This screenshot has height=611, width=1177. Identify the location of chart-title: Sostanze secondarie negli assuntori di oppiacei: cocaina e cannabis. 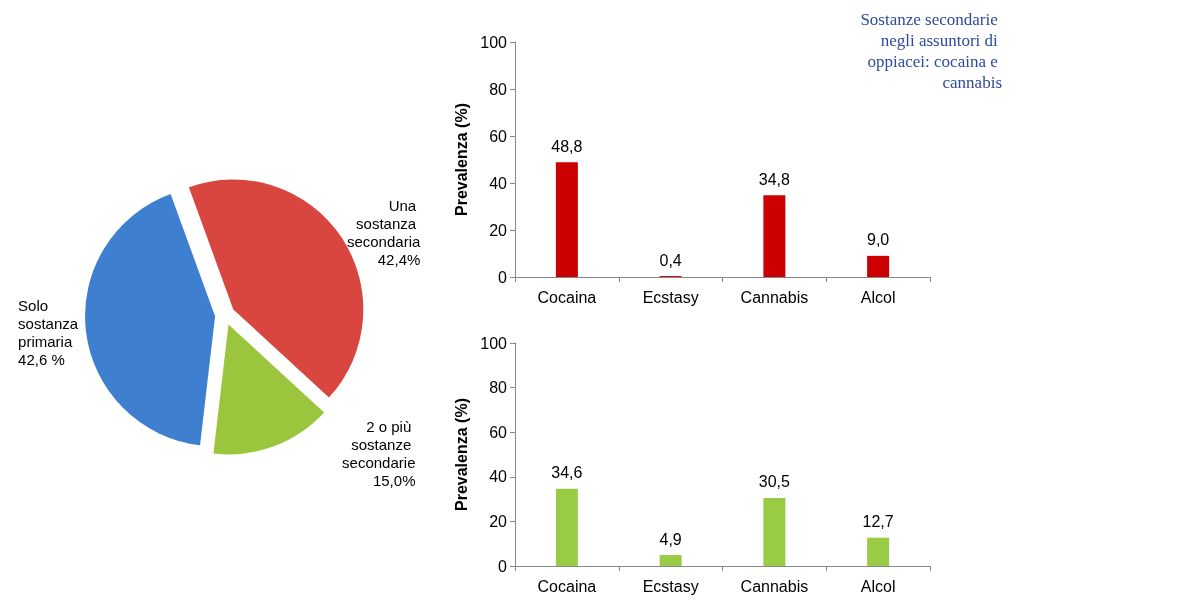
(931, 51).